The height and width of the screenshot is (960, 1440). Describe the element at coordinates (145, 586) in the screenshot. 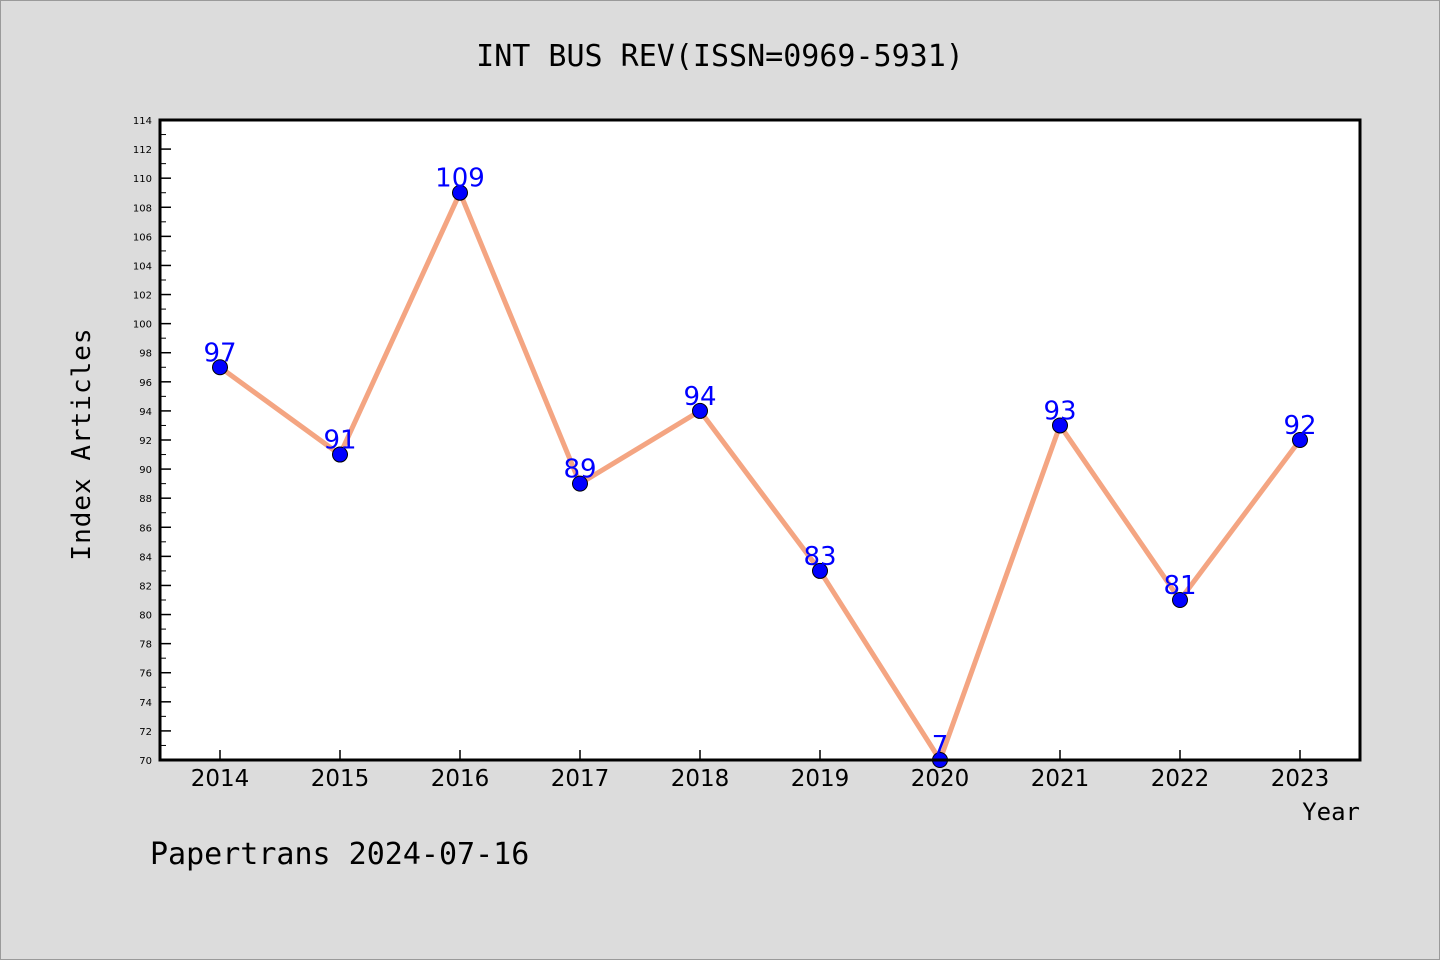

I see `y-tick-label: 82` at that location.